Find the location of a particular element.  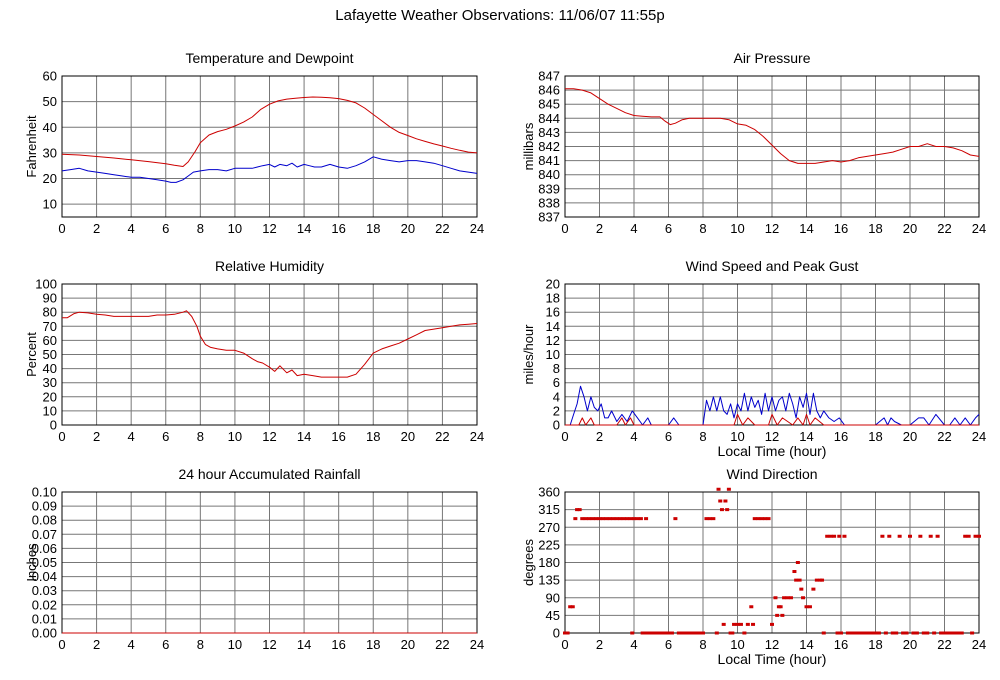

y-tick-label: 14 is located at coordinates (553, 326).